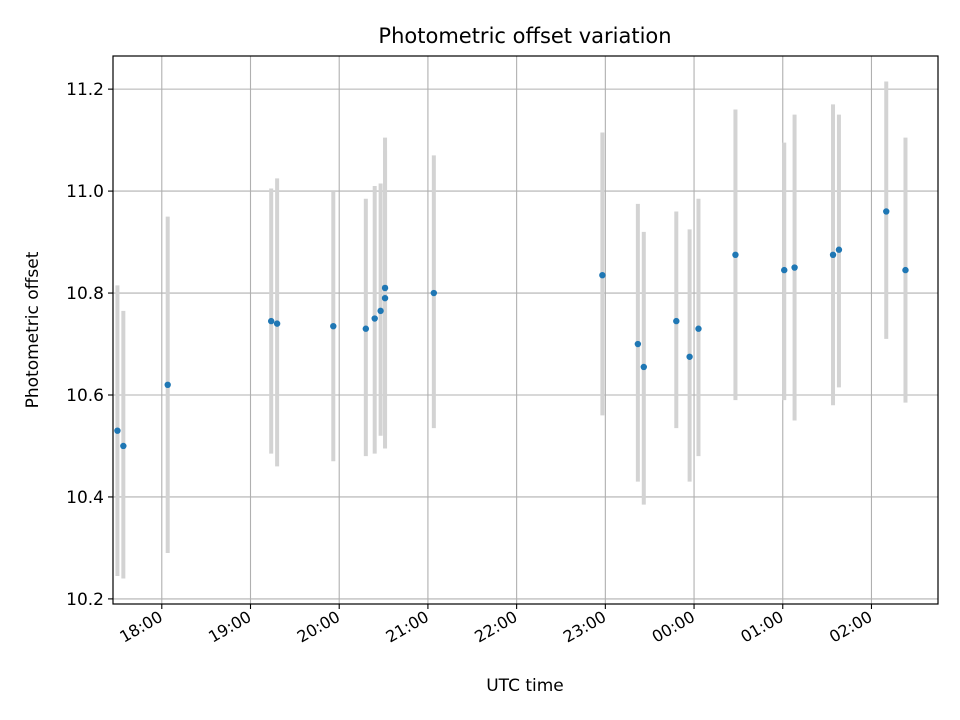  I want to click on y-axis-ticks: 10.2 10.4 10.6 10.8 11.0 11.2, so click(89, 345).